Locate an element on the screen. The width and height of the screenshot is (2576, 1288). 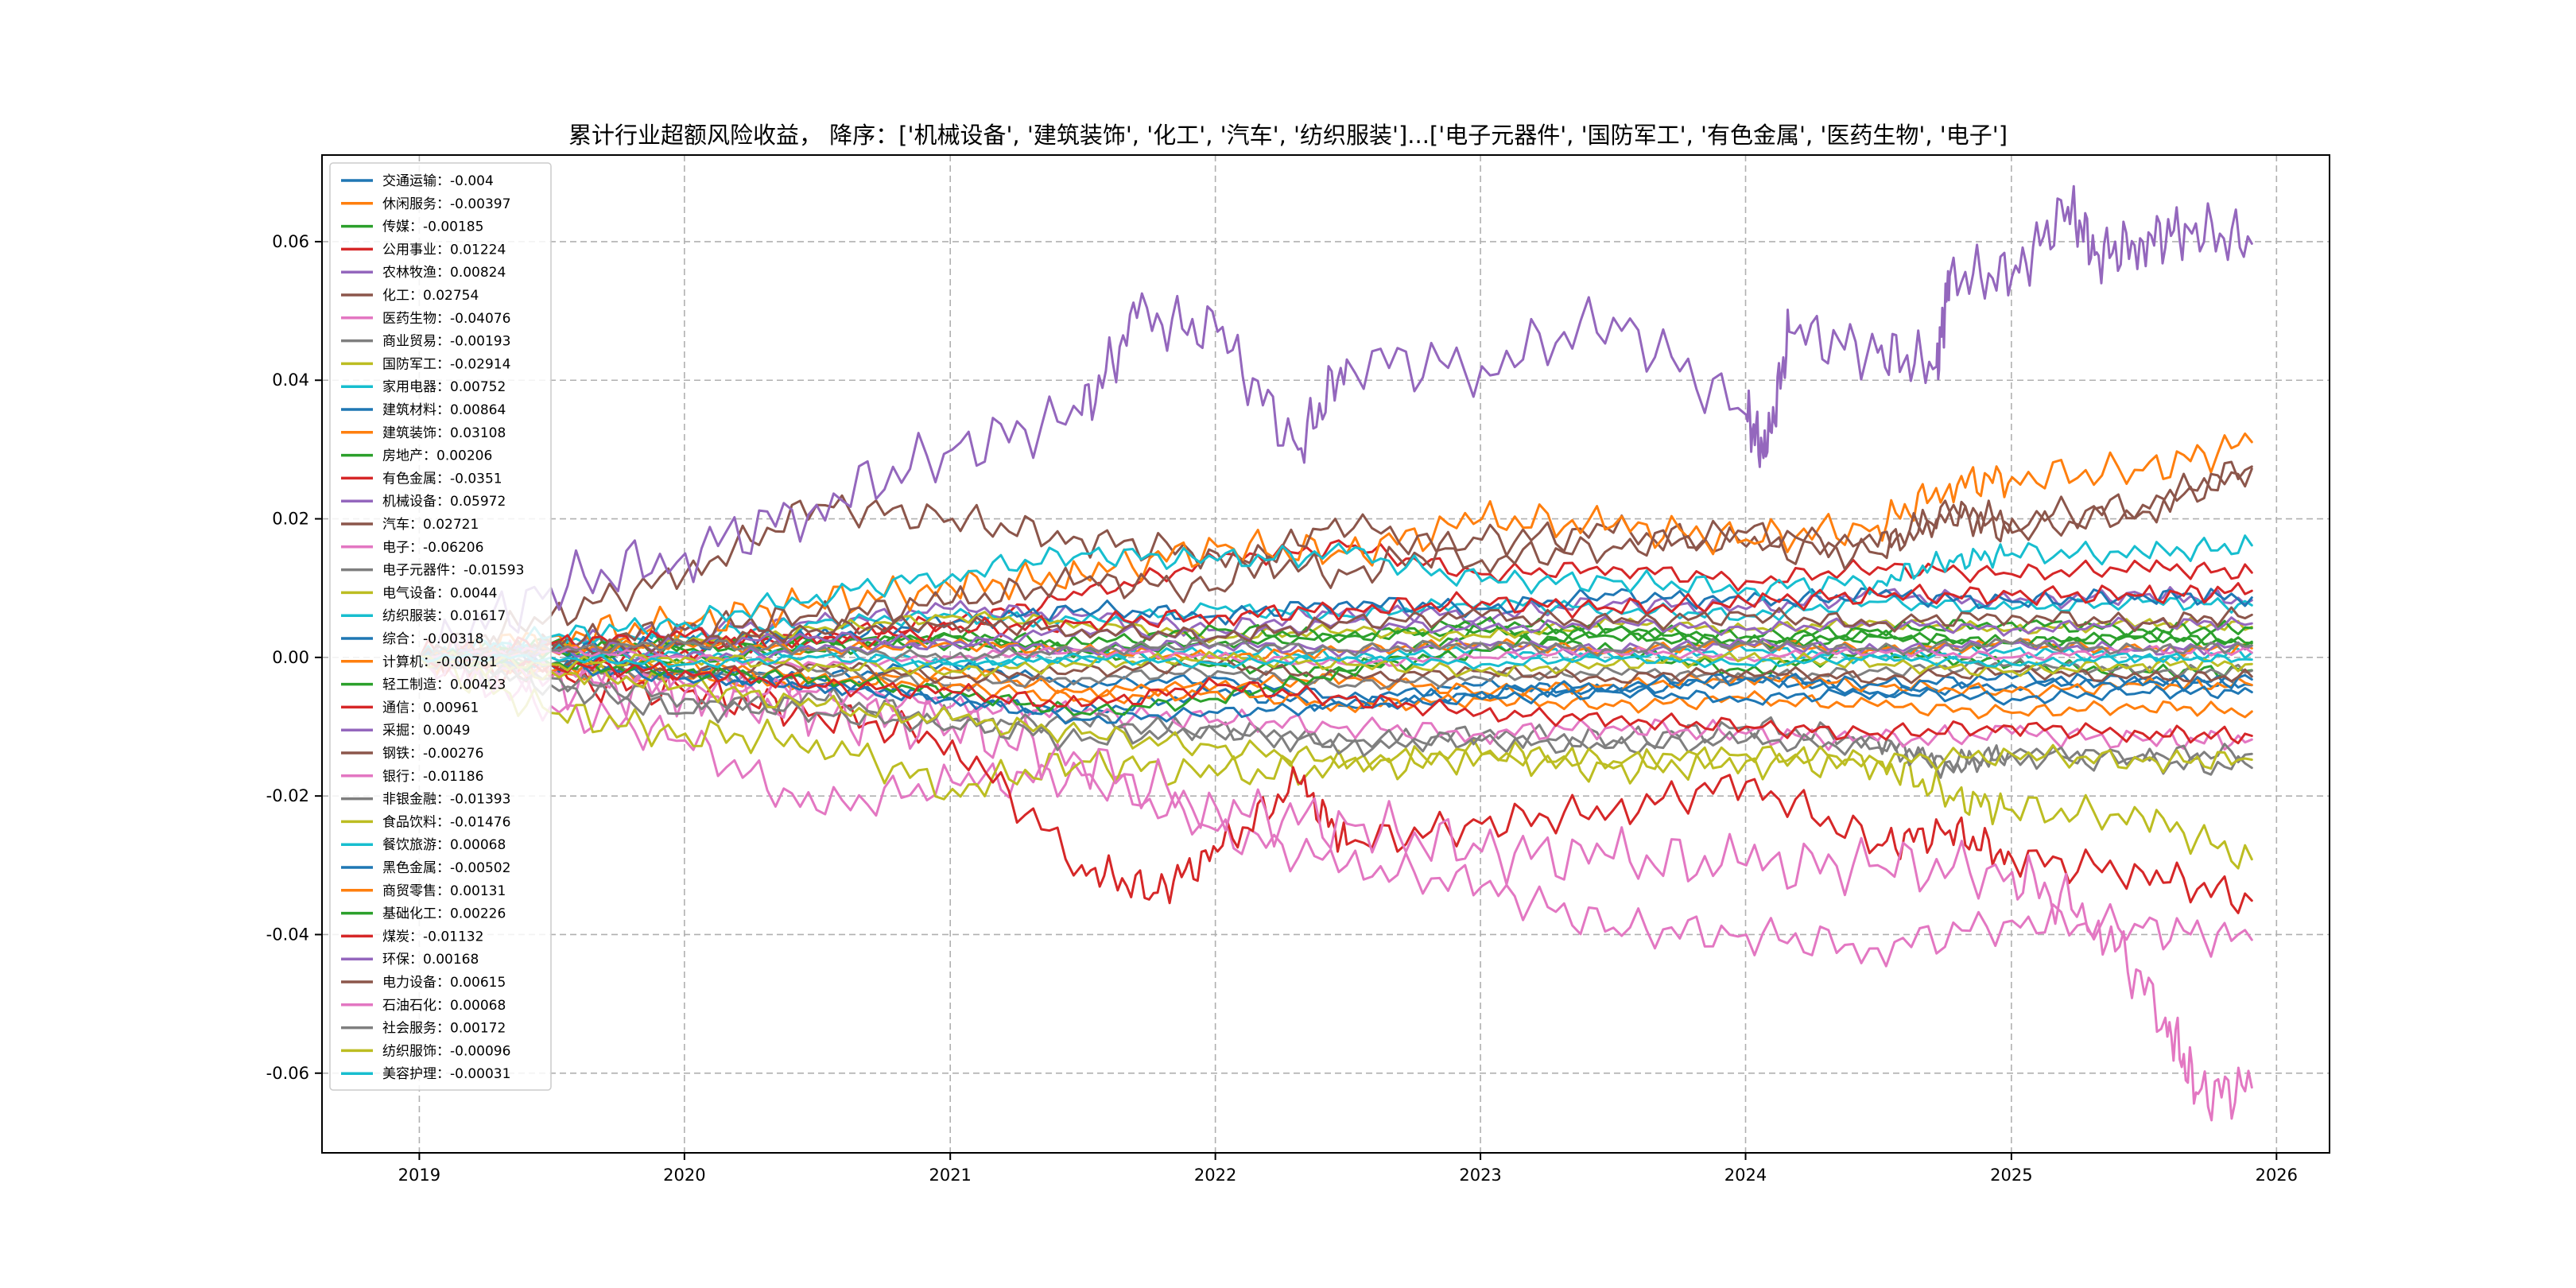
x-tick-label: 2019 is located at coordinates (419, 1175).